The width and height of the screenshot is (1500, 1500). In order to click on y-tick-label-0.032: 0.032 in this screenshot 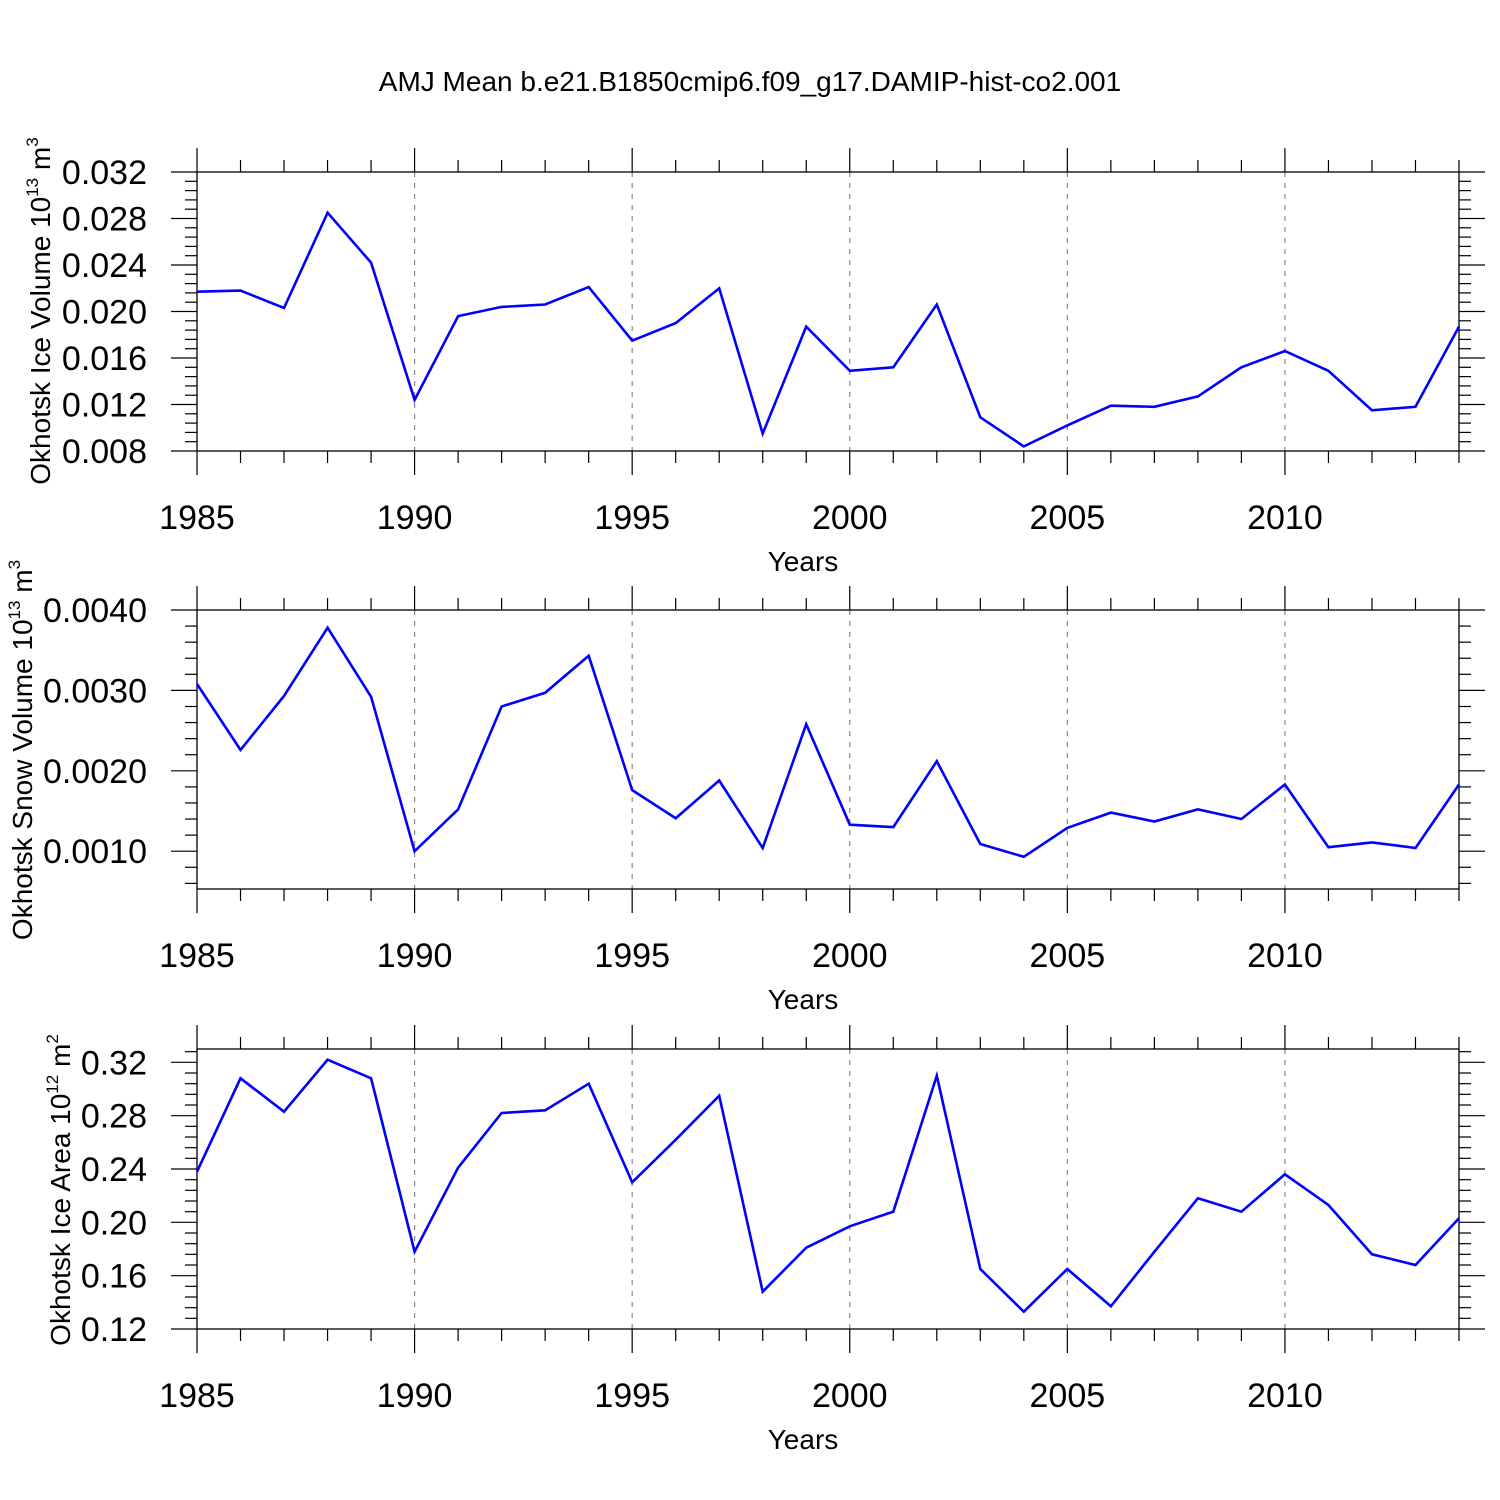, I will do `click(104, 173)`.